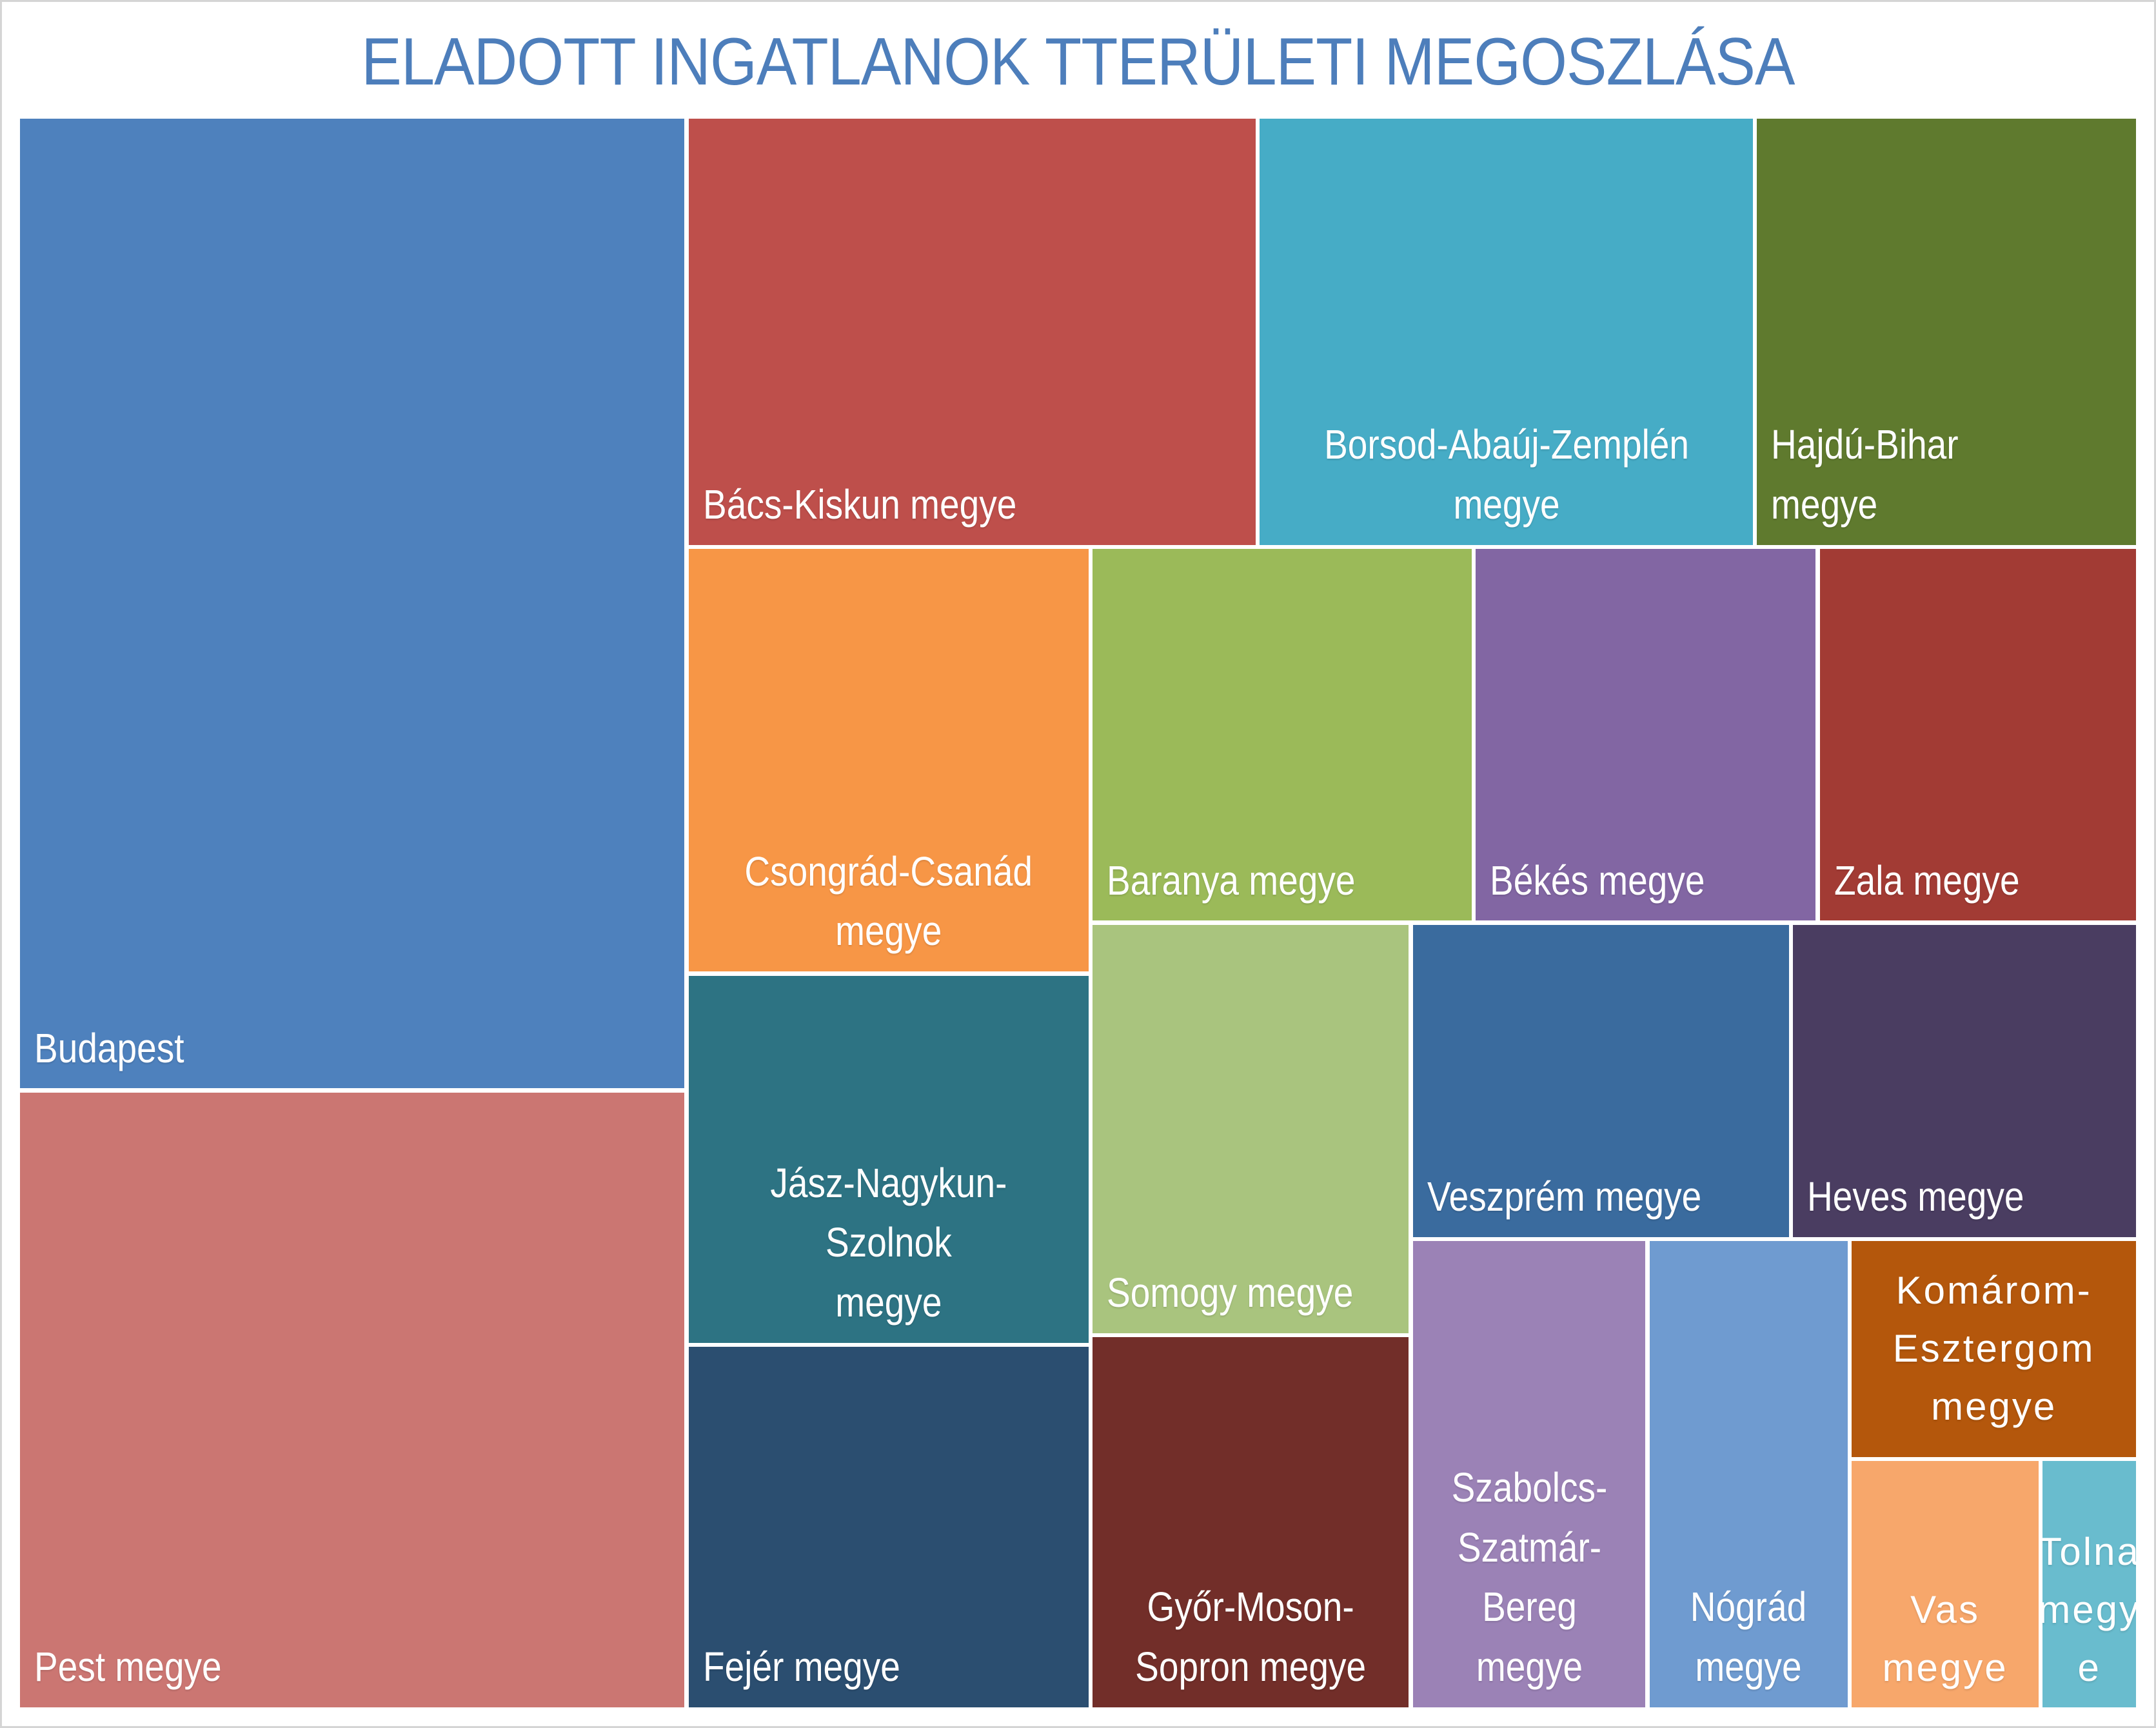 Image resolution: width=2156 pixels, height=1728 pixels. Describe the element at coordinates (2089, 1609) in the screenshot. I see `cell-label-tolna-megye: Tolna megy e` at that location.